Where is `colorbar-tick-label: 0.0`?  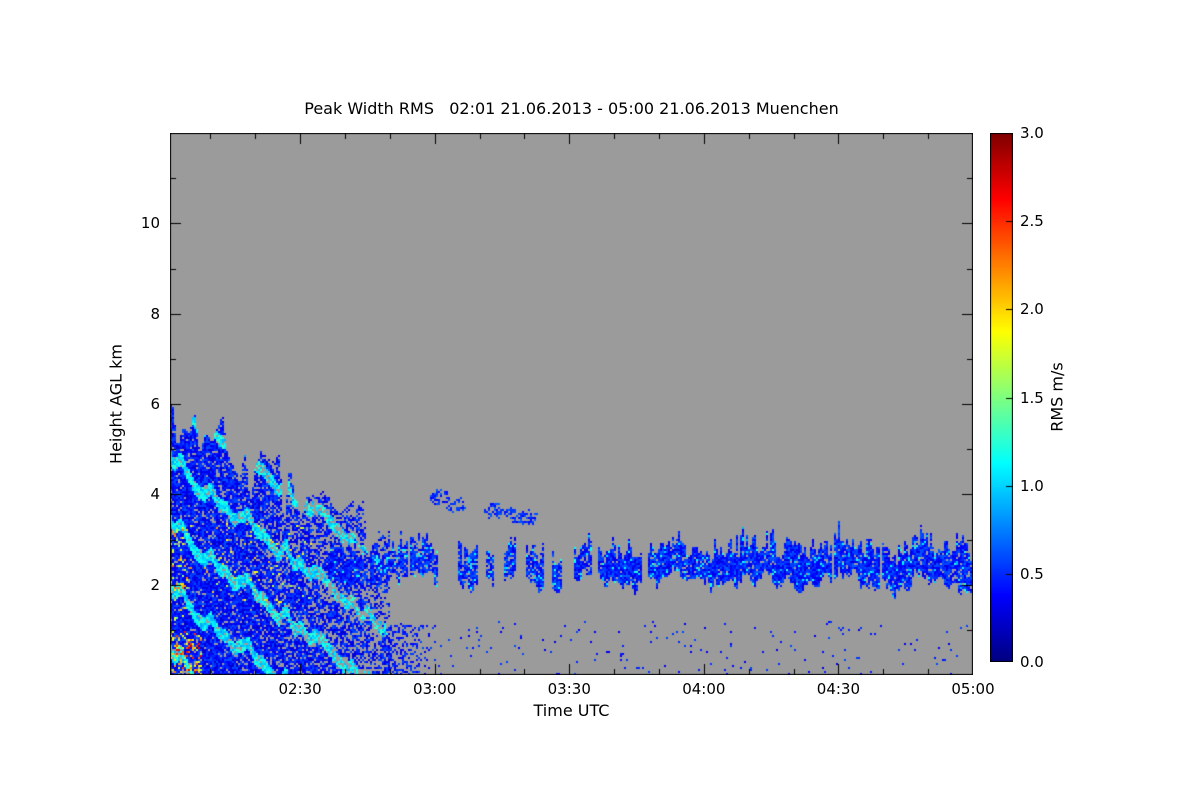 colorbar-tick-label: 0.0 is located at coordinates (1032, 662).